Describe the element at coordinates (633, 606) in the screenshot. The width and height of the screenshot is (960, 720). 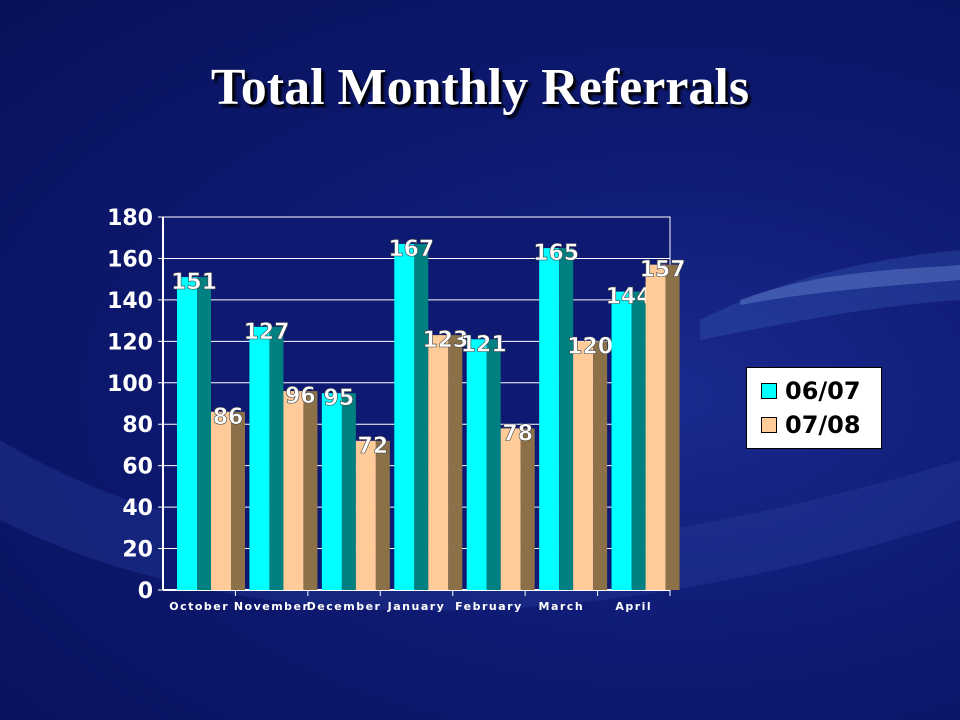
I see `x-category-label: April` at that location.